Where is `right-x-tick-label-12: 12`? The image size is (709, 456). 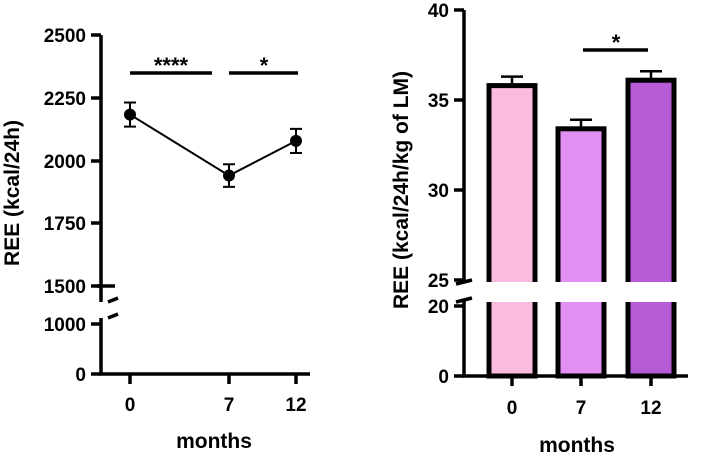 right-x-tick-label-12: 12 is located at coordinates (650, 408).